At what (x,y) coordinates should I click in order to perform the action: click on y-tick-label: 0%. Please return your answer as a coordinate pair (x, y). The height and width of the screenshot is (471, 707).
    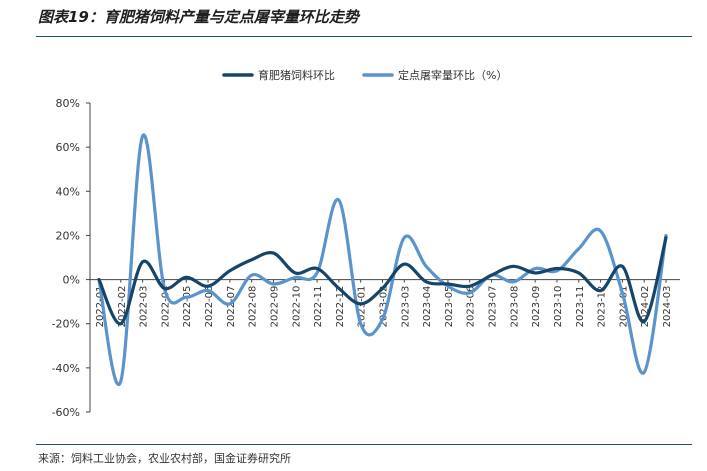
    Looking at the image, I should click on (71, 280).